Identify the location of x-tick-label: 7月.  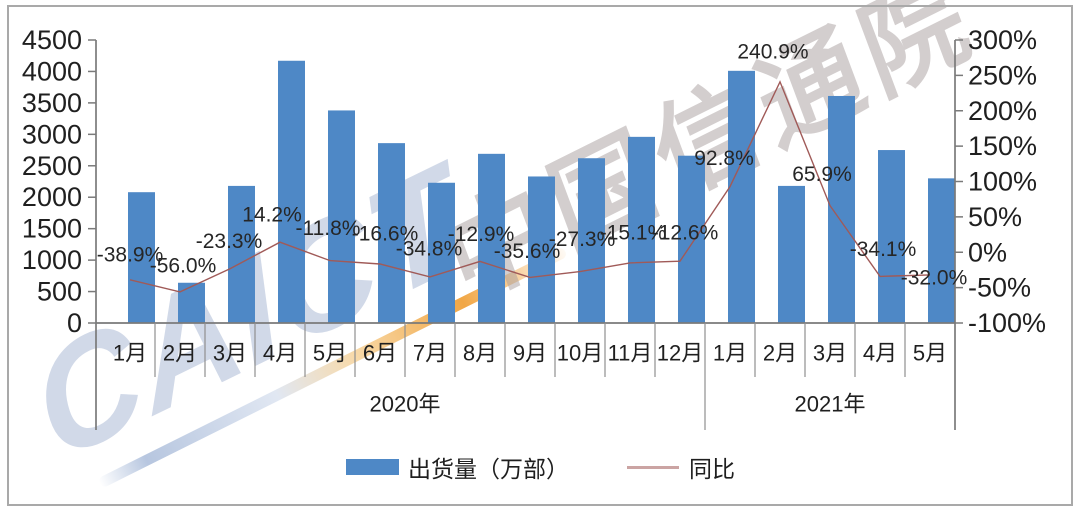
(430, 353).